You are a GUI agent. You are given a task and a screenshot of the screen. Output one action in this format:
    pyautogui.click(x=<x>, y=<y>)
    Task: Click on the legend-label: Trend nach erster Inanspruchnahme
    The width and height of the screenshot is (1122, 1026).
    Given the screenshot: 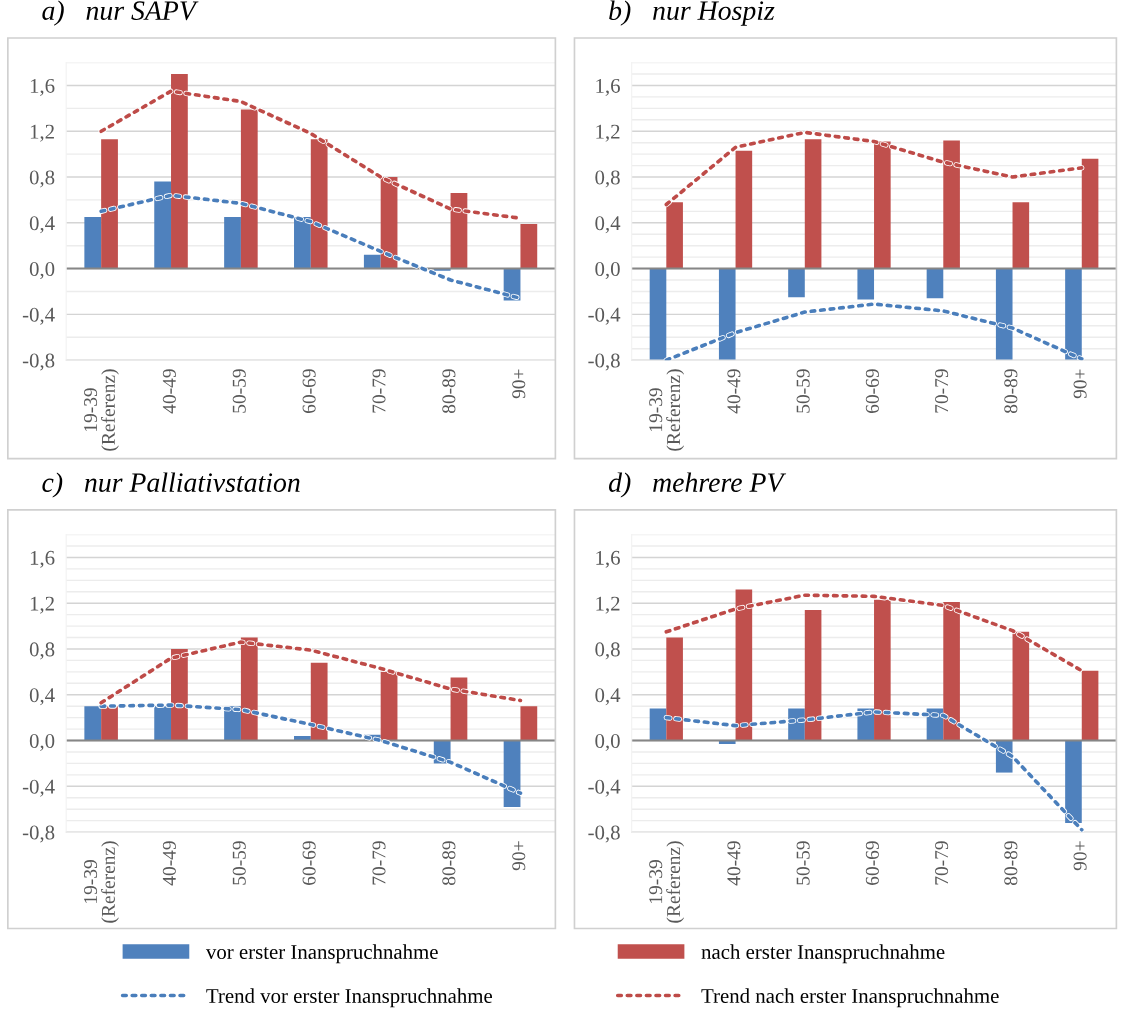 What is the action you would take?
    pyautogui.click(x=850, y=998)
    